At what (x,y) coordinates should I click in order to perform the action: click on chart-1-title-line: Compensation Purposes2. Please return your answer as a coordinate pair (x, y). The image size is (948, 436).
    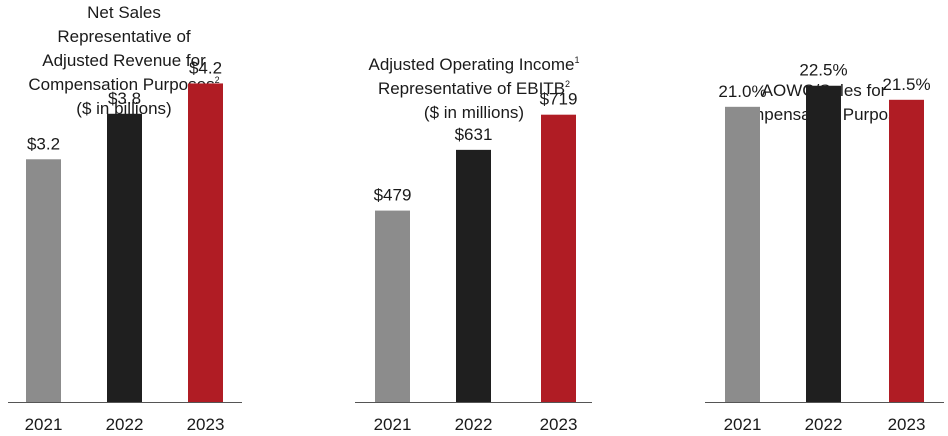
    Looking at the image, I should click on (123, 84).